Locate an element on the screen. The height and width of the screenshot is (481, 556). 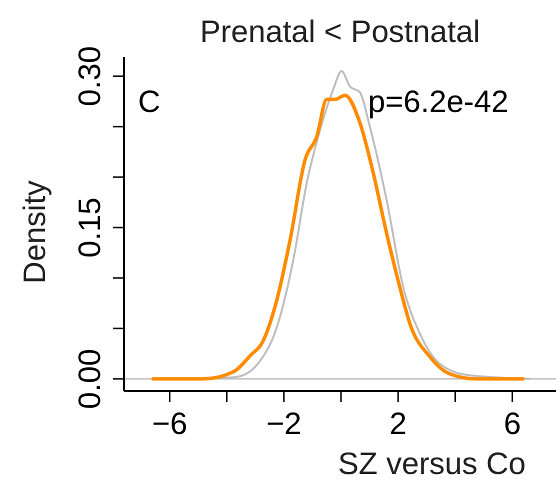
y-tick-label: 0.30 is located at coordinates (89, 76).